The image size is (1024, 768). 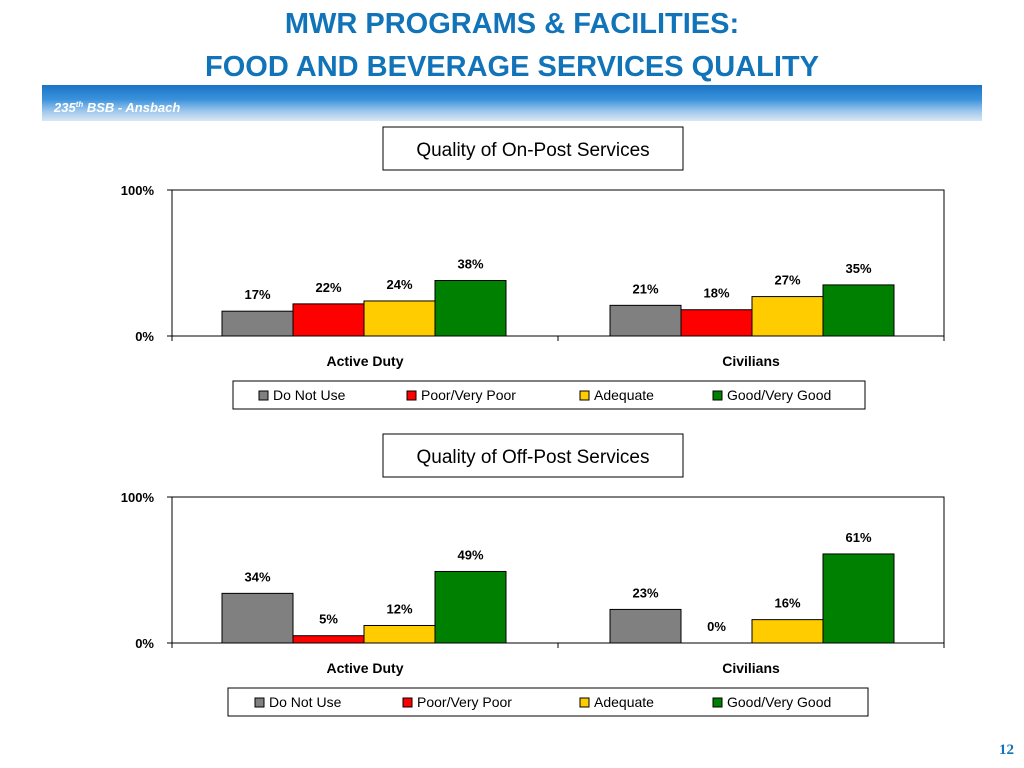 I want to click on data-label: 12%, so click(x=399, y=608).